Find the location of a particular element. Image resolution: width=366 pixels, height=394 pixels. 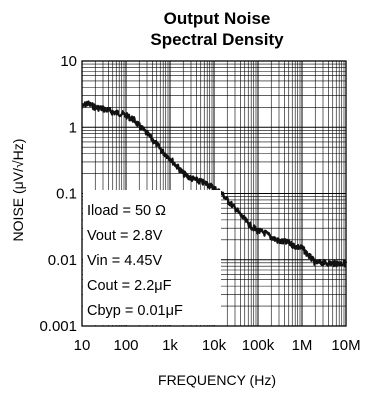

chart-title-line-2: Spectral Density is located at coordinates (217, 39).